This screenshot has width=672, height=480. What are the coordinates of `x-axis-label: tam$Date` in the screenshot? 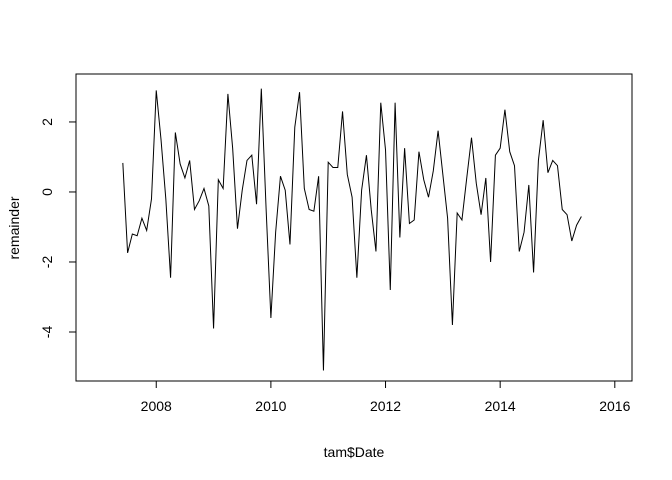 It's located at (354, 452).